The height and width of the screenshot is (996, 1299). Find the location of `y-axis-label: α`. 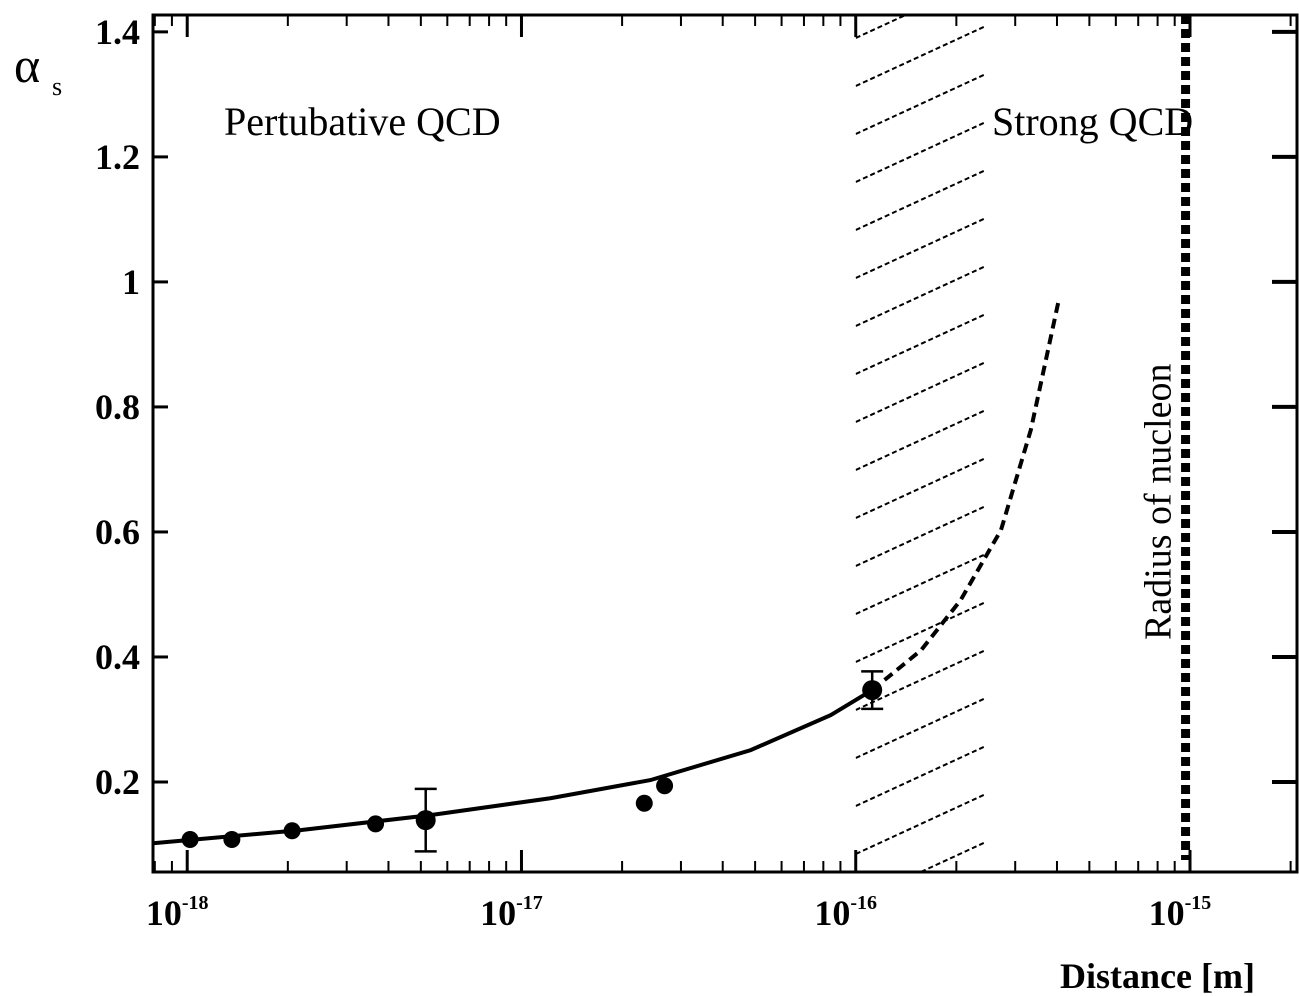

y-axis-label: α is located at coordinates (27, 65).